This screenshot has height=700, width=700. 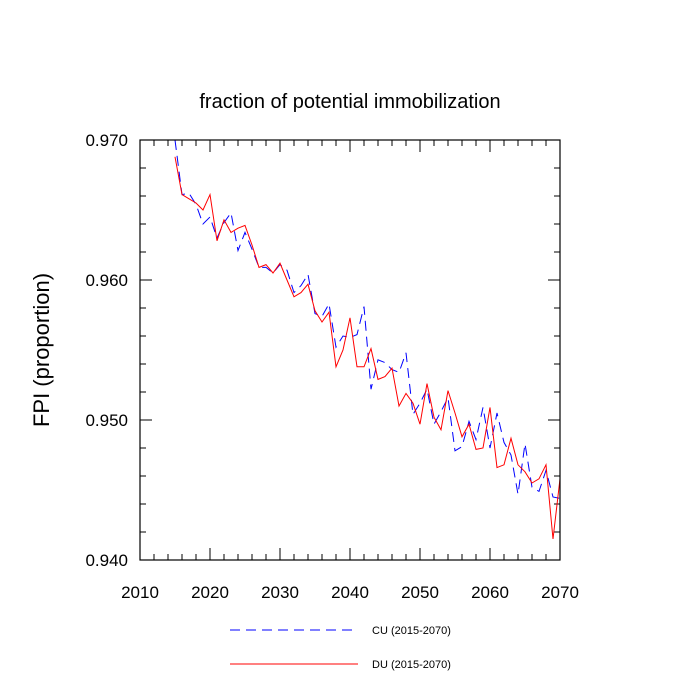 I want to click on x-tick-label: 2020, so click(x=210, y=592).